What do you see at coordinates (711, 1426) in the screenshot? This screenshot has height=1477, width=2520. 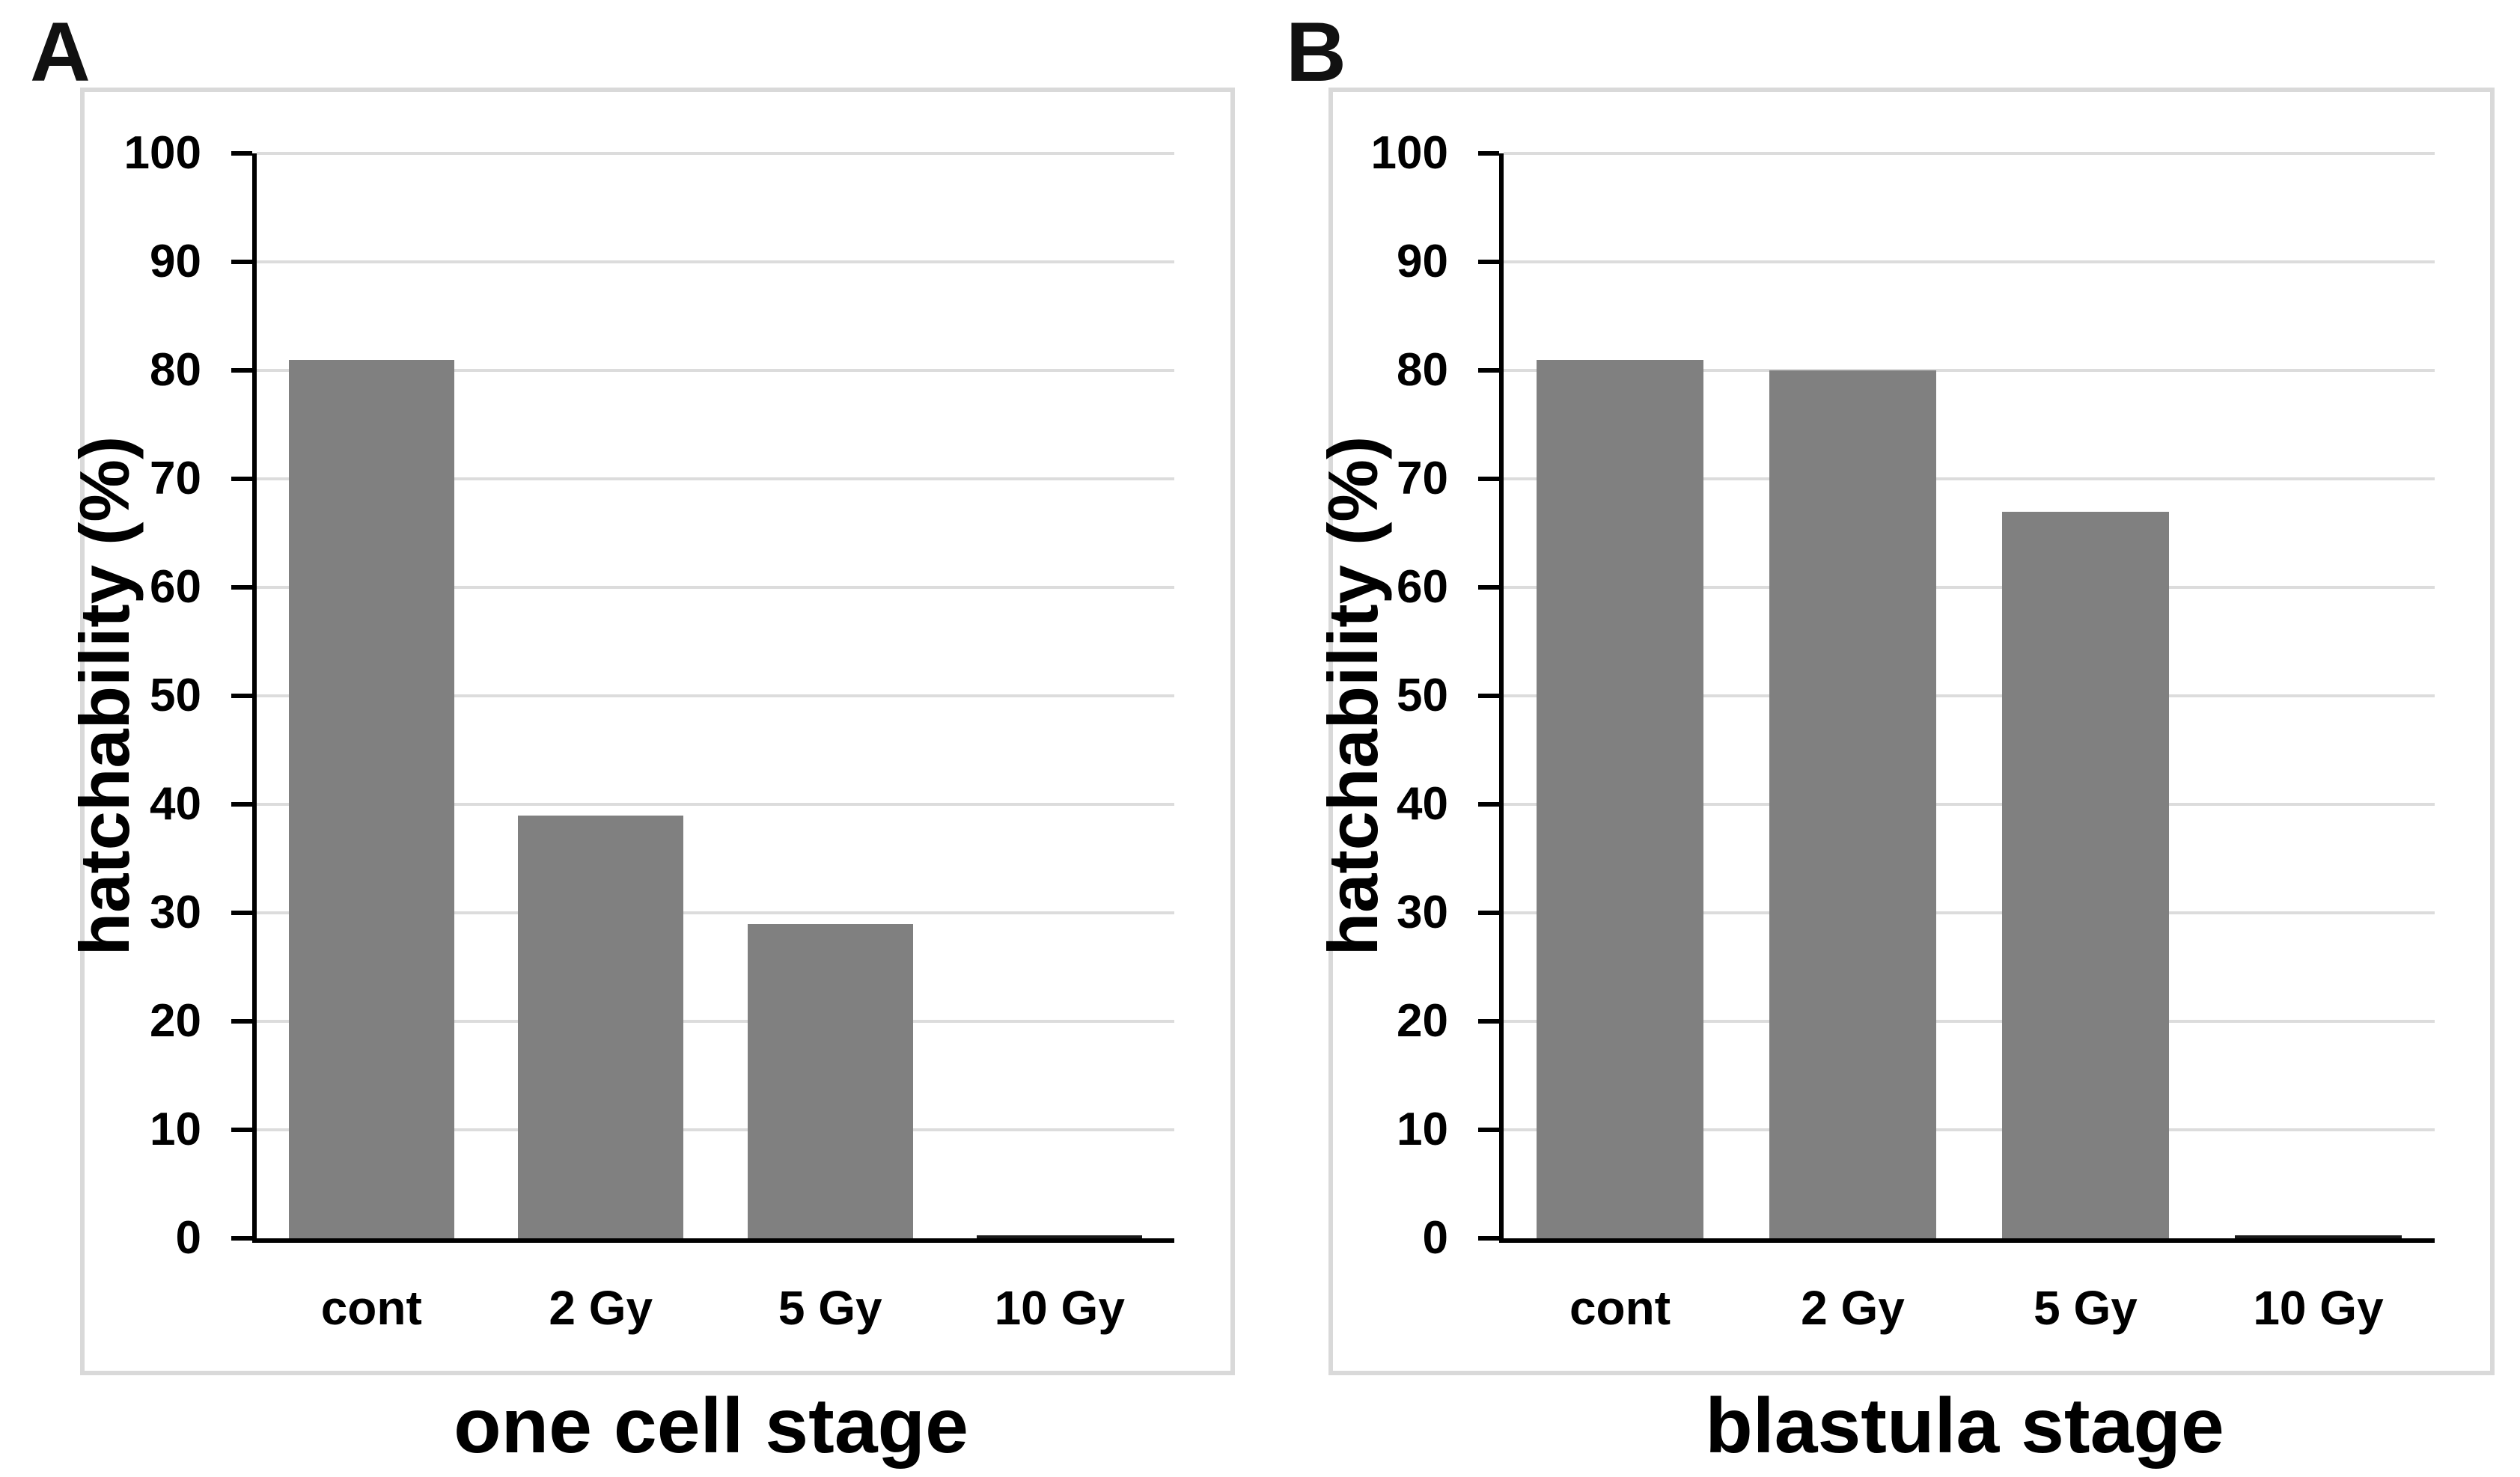 I see `x-axis-title-a: one cell stage` at bounding box center [711, 1426].